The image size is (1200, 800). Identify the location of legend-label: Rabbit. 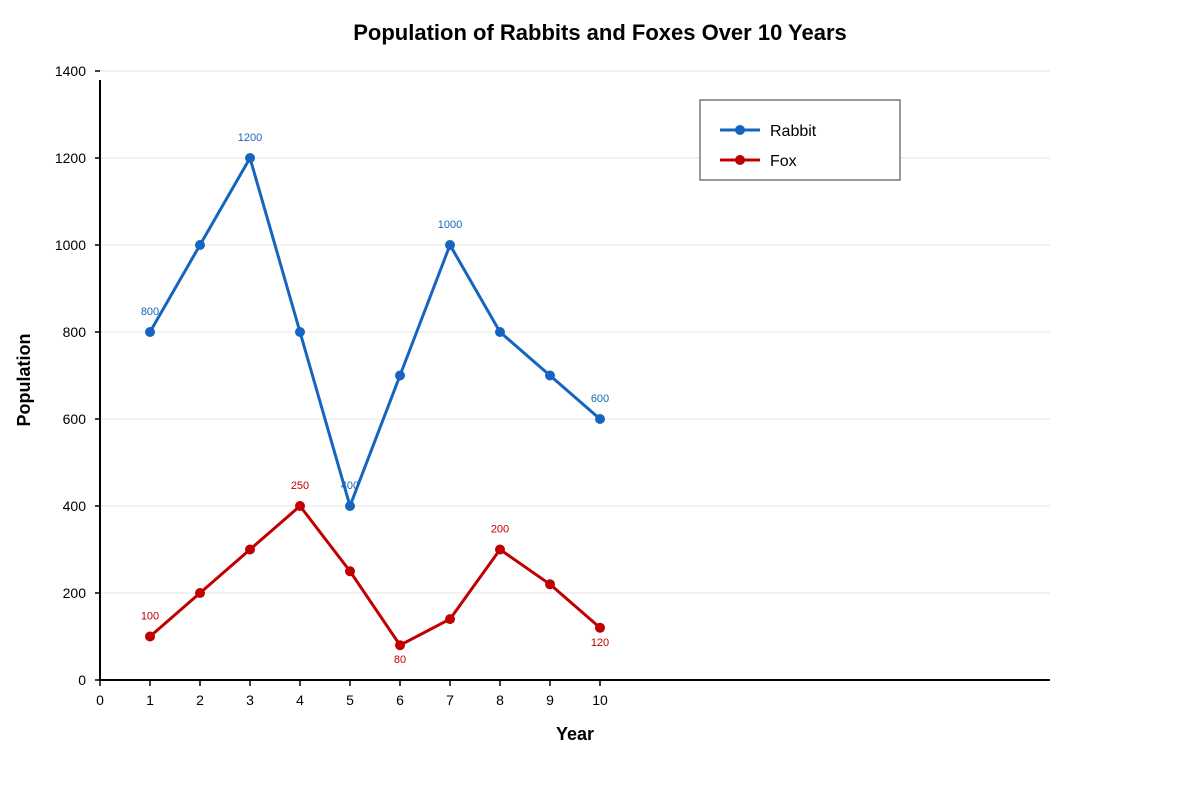
(793, 131).